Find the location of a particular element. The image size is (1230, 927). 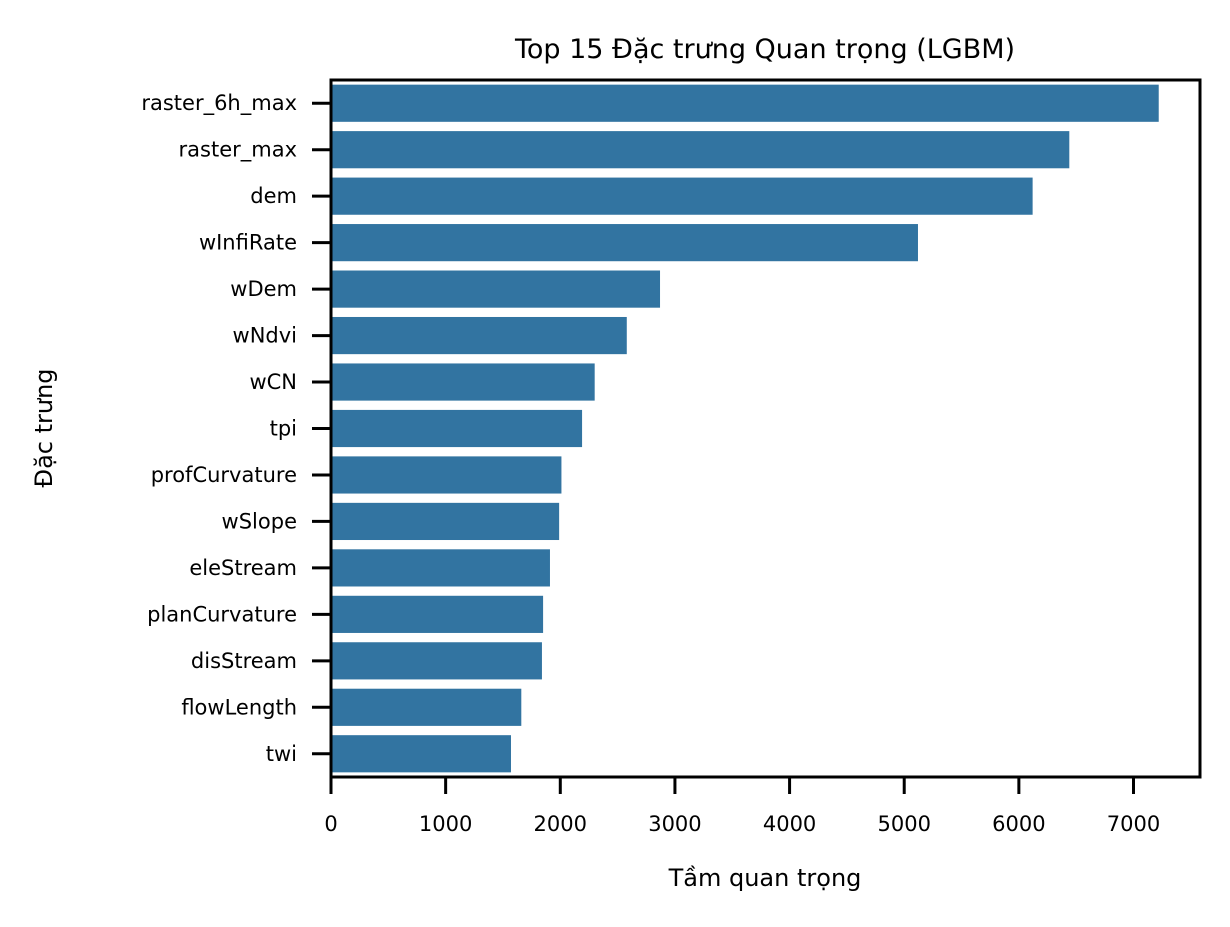

y-tick-label: planCurvature is located at coordinates (222, 614).